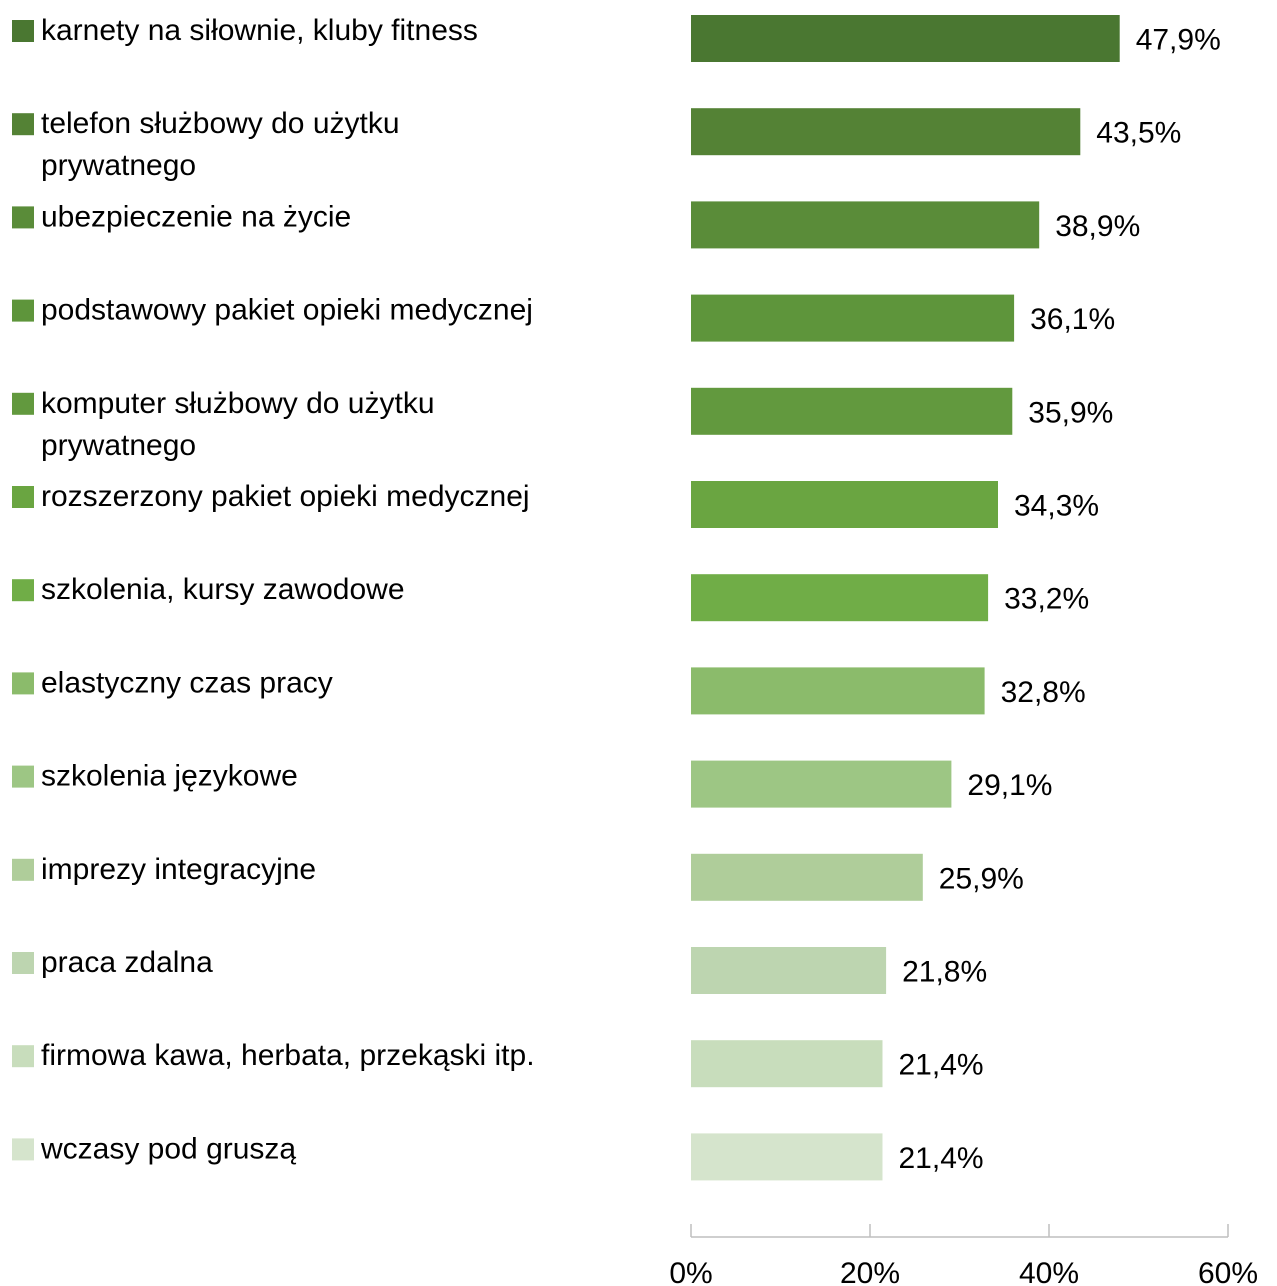  I want to click on legend-label: wczasy pod gruszą, so click(168, 1148).